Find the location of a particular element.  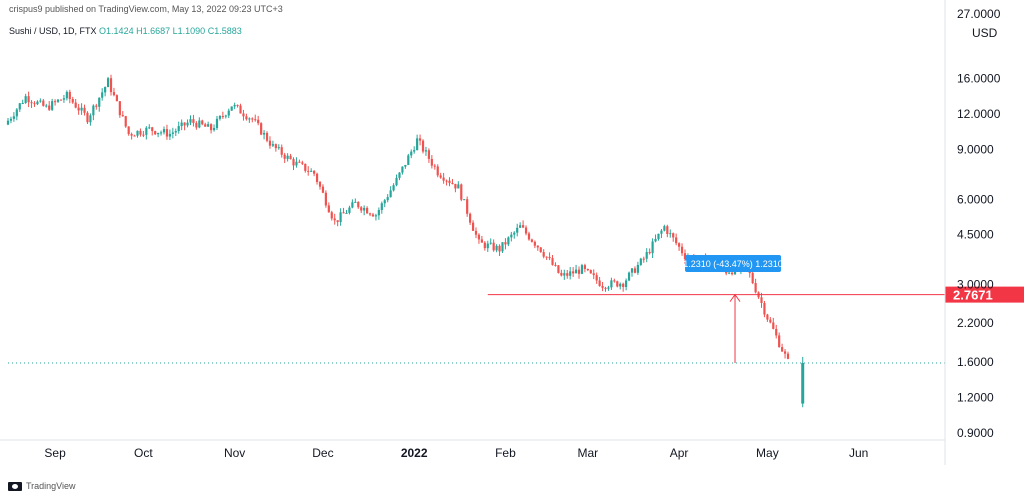

x-tick-label: Mar is located at coordinates (588, 453).